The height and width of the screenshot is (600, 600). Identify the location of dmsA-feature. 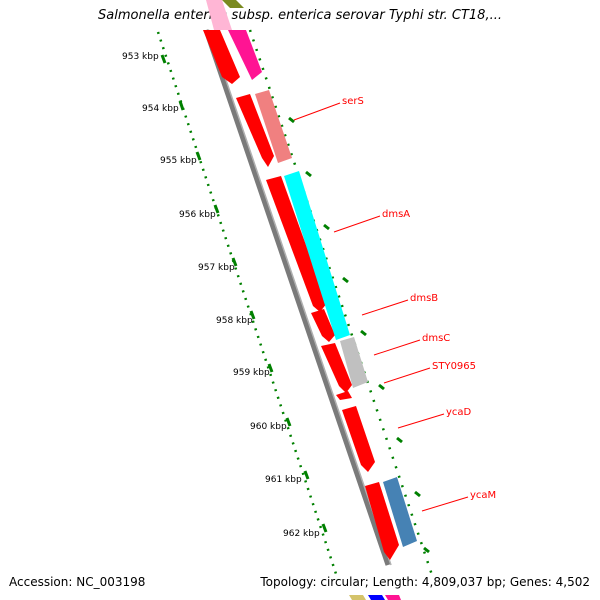
(317, 255).